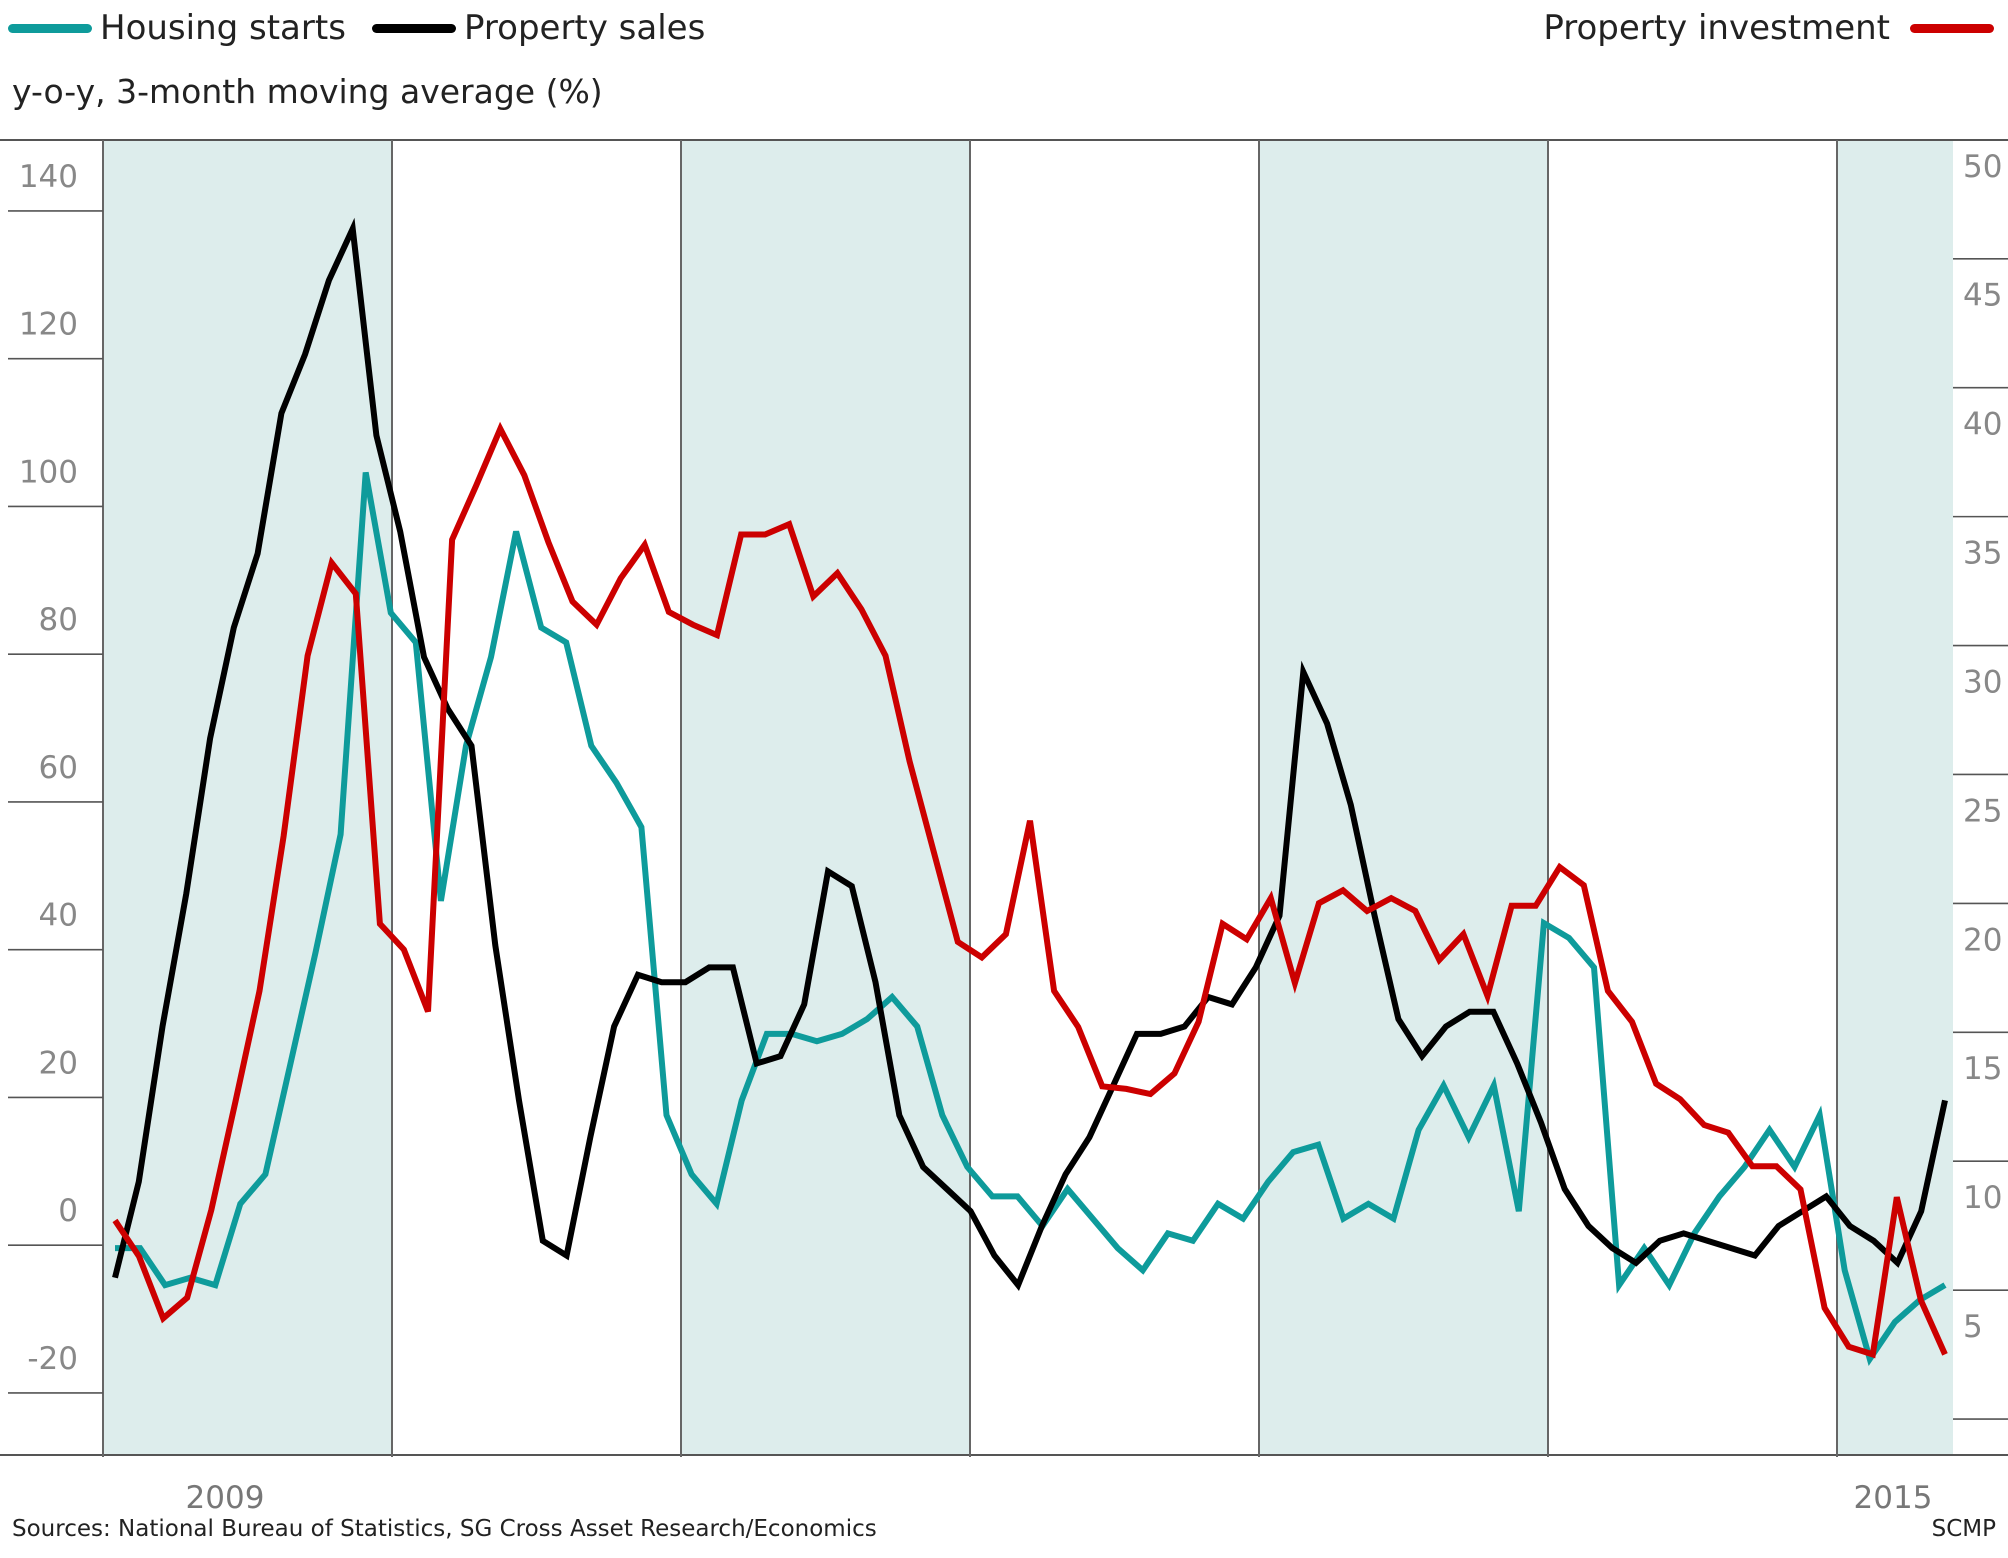  I want to click on legend-item-housing-starts: Housing starts, so click(177, 28).